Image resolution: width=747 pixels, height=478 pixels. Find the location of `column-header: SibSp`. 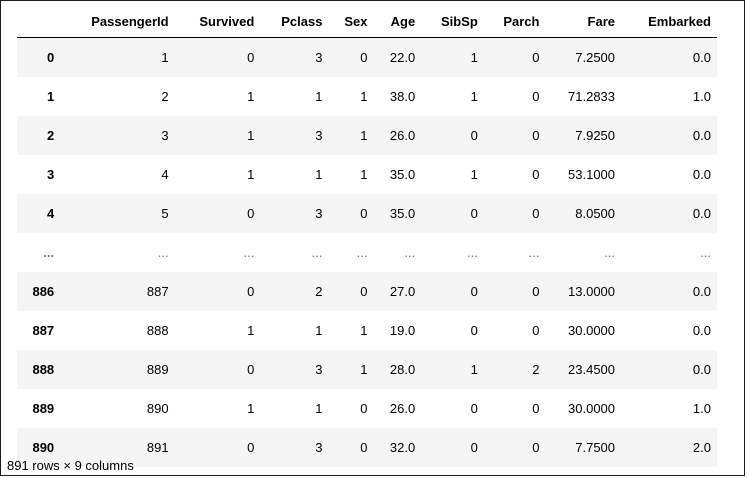

column-header: SibSp is located at coordinates (452, 22).